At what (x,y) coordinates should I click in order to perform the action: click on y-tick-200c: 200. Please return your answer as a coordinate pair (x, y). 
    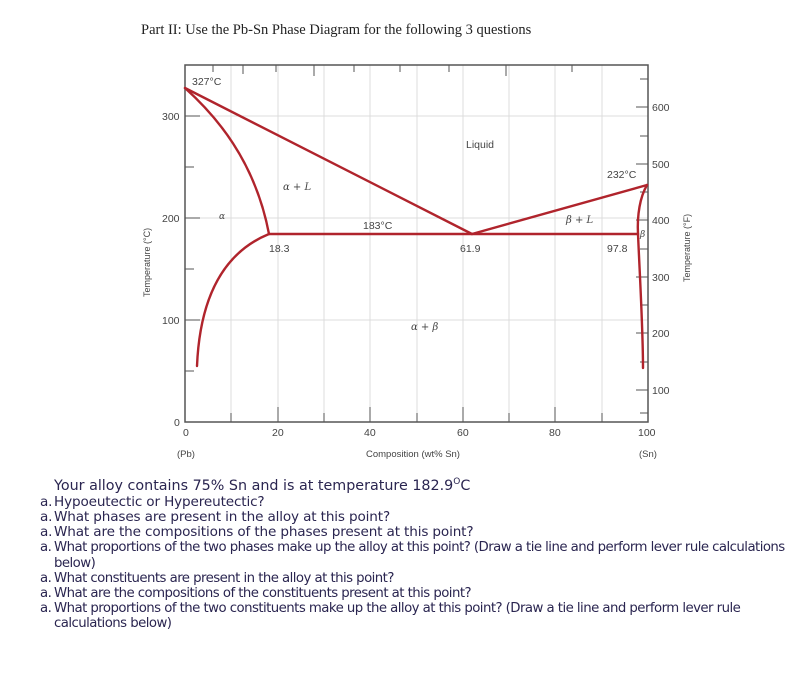
    Looking at the image, I should click on (171, 219).